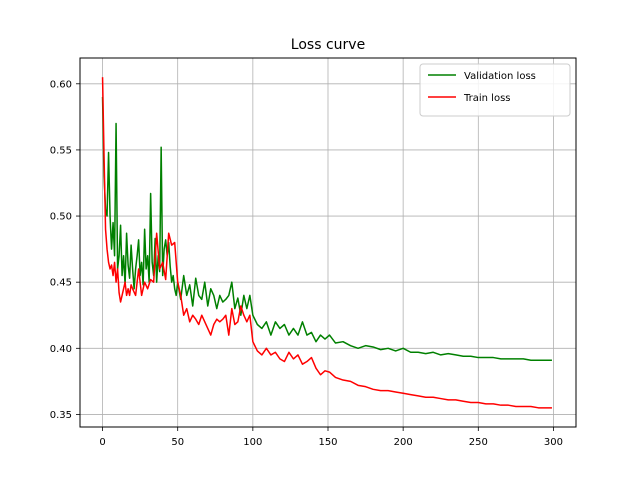 This screenshot has width=640, height=480. Describe the element at coordinates (487, 98) in the screenshot. I see `legend-label-train-loss: Train loss` at that location.